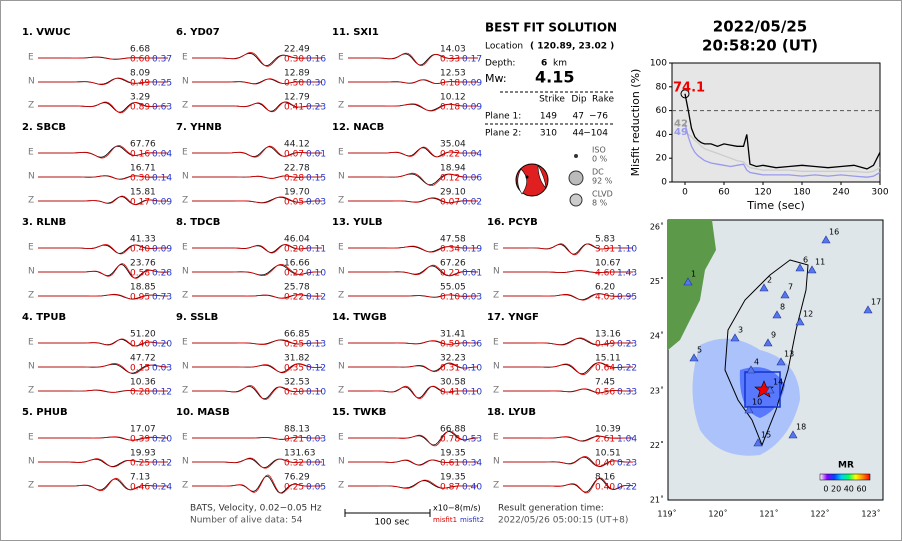  What do you see at coordinates (162, 250) in the screenshot?
I see `misfit2: 0.09` at bounding box center [162, 250].